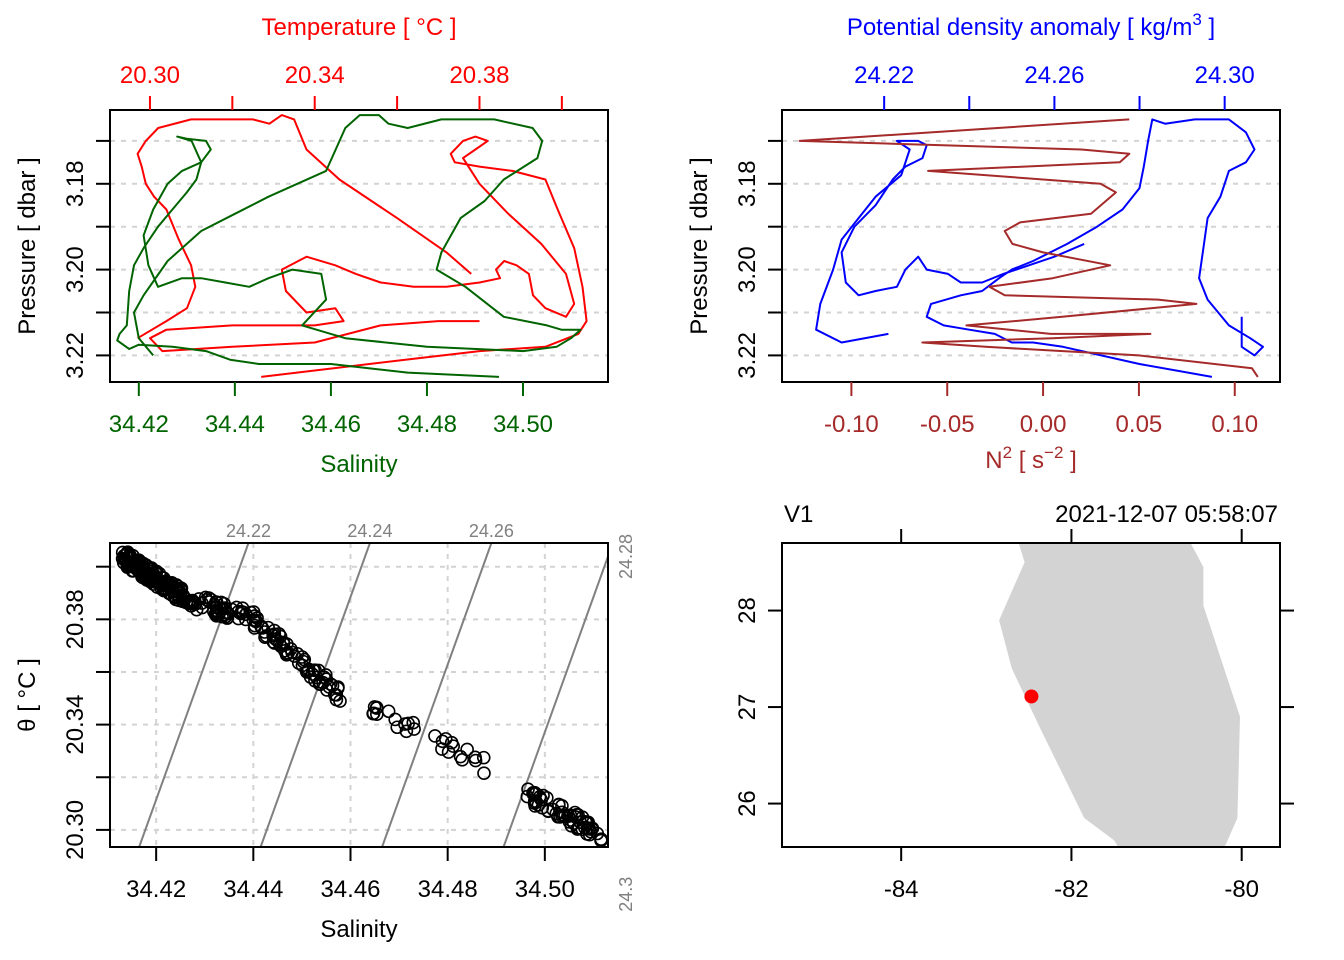 The width and height of the screenshot is (1344, 960). Describe the element at coordinates (851, 424) in the screenshot. I see `bottom-axis-tick-label: -0.10` at that location.